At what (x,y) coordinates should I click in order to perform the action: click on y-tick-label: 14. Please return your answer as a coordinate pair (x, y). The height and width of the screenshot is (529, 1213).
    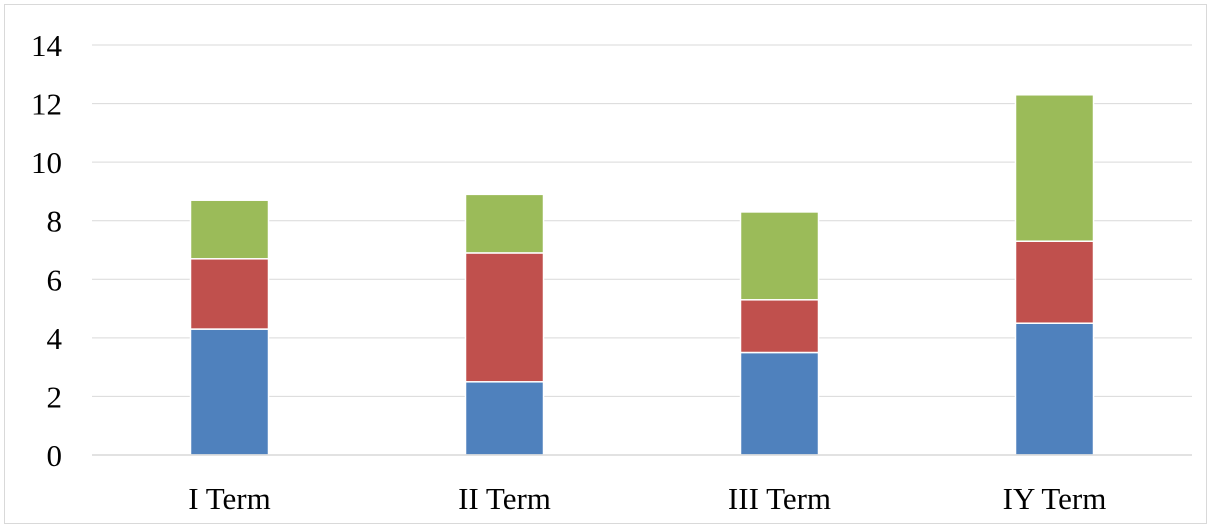
    Looking at the image, I should click on (47, 45).